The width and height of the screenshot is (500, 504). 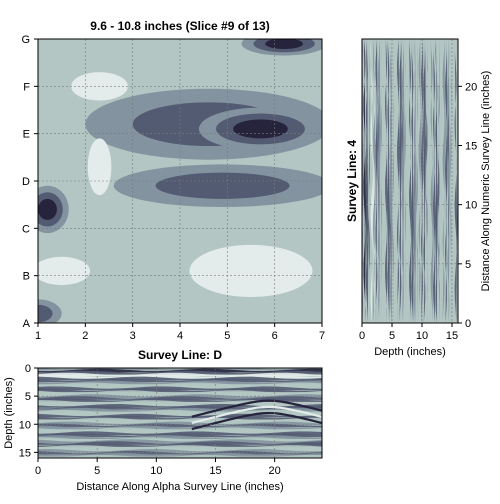 I want to click on right-y-tick-label: 20, so click(x=471, y=87).